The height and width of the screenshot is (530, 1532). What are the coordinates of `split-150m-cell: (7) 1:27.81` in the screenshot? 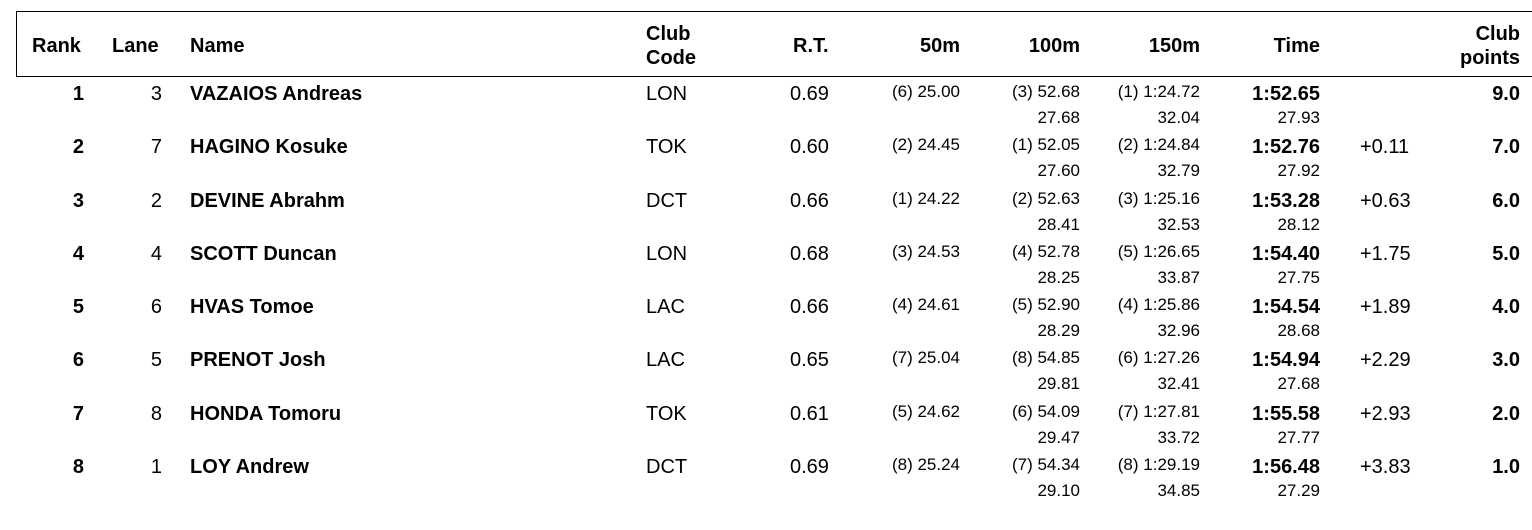 It's located at (1158, 411).